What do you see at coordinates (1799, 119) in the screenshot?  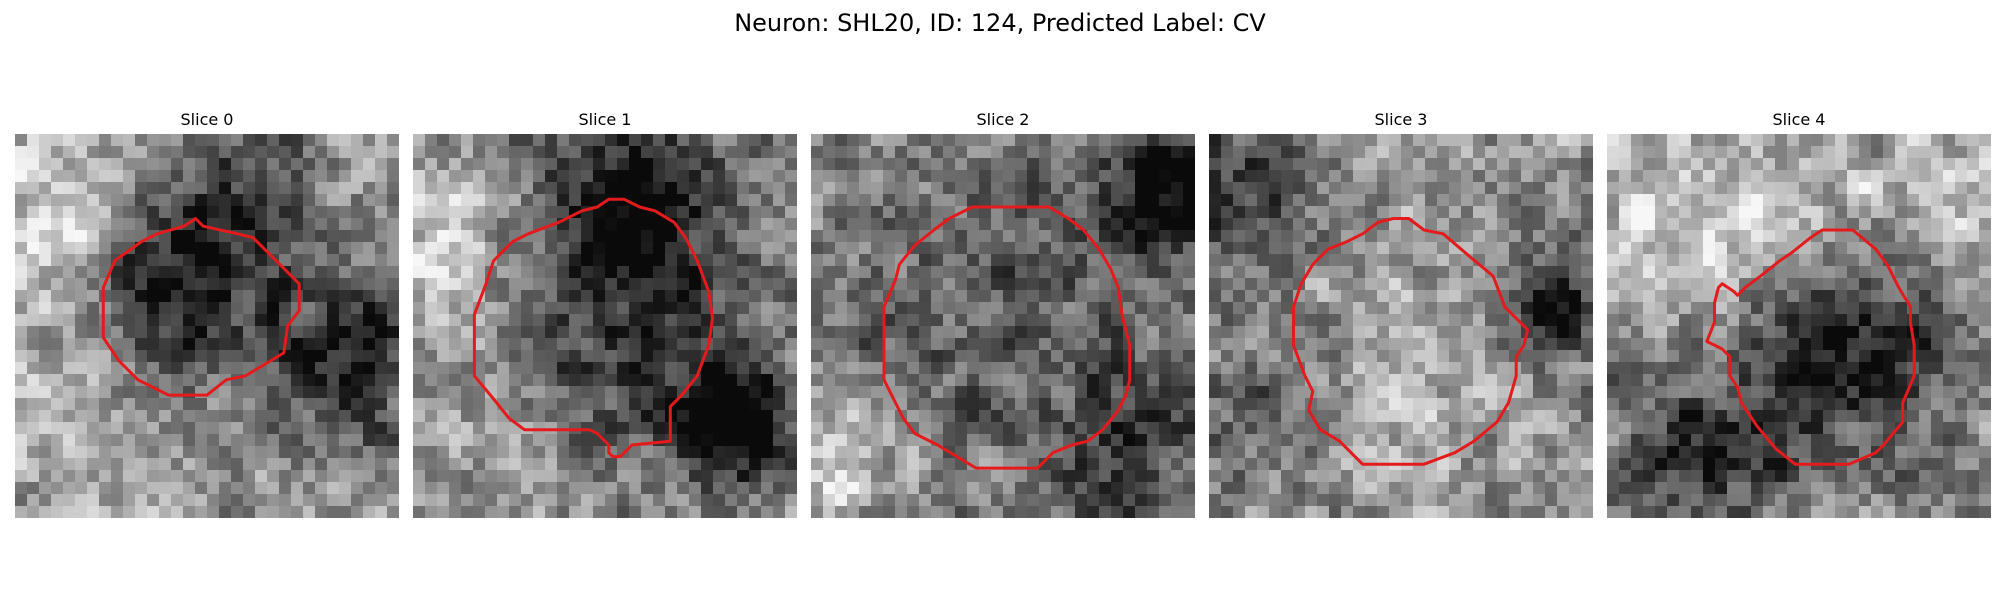 I see `panel-title: Slice 4` at bounding box center [1799, 119].